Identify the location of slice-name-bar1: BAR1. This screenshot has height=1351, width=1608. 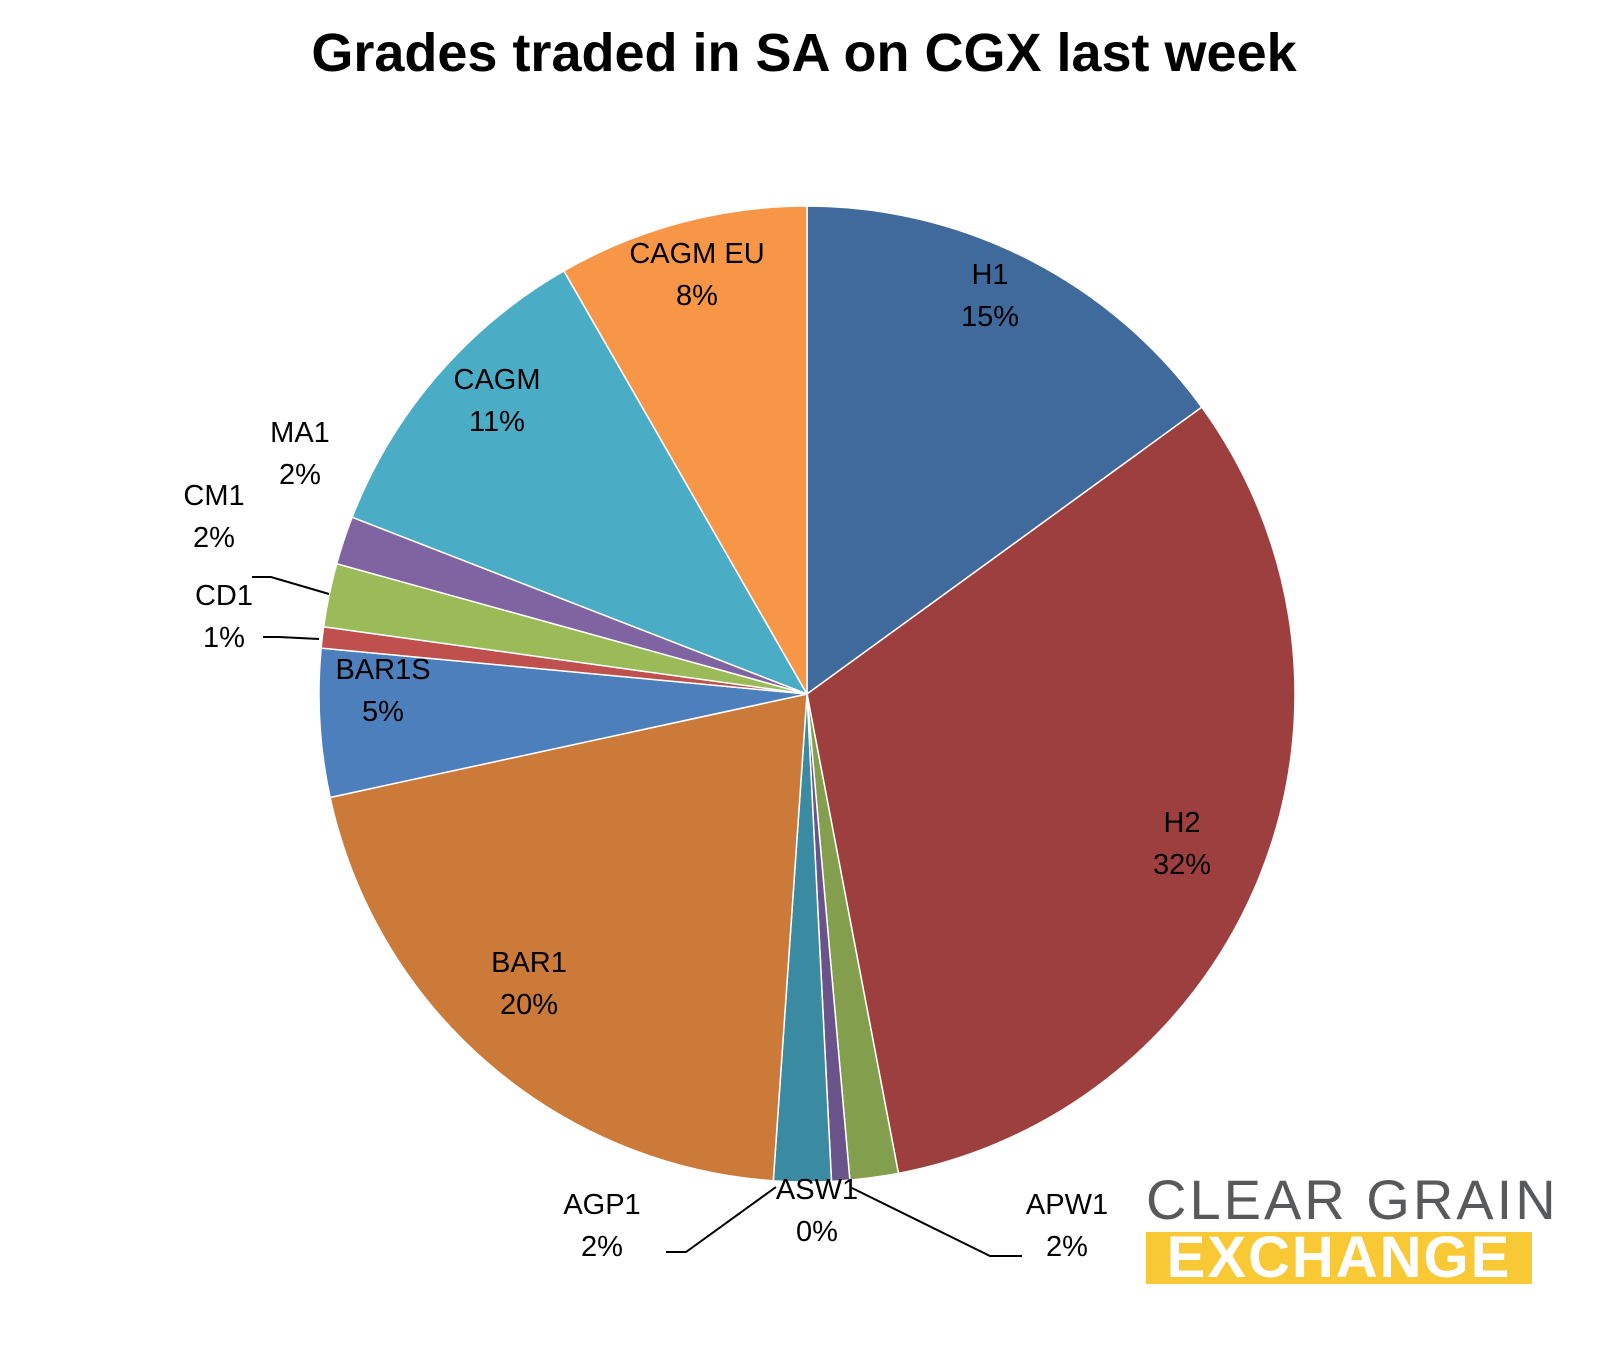
(529, 963).